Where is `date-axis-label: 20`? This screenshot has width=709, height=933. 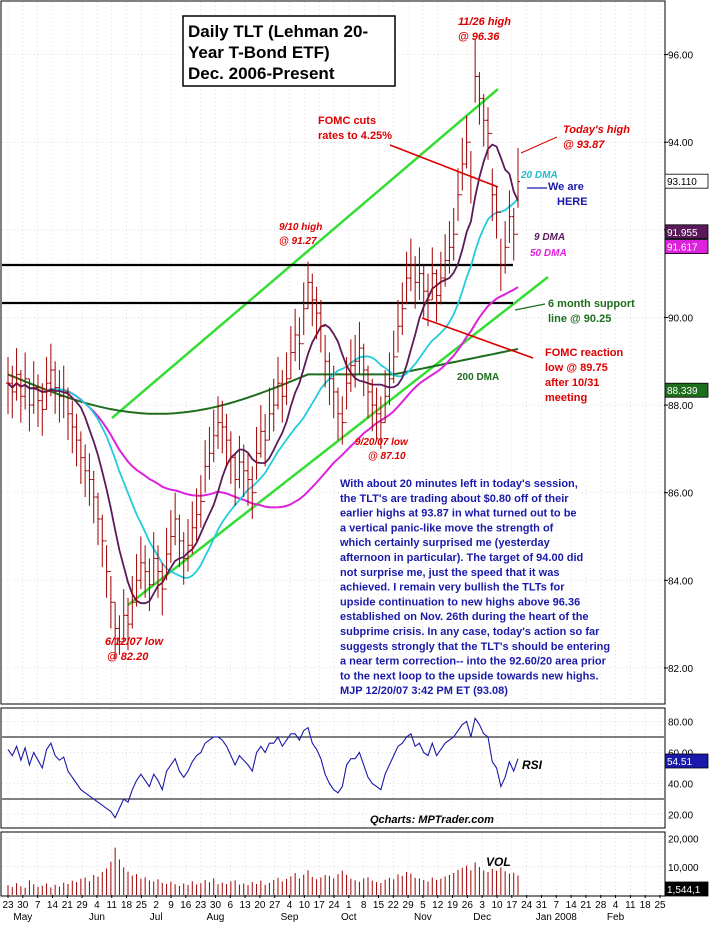
date-axis-label: 20 is located at coordinates (260, 905).